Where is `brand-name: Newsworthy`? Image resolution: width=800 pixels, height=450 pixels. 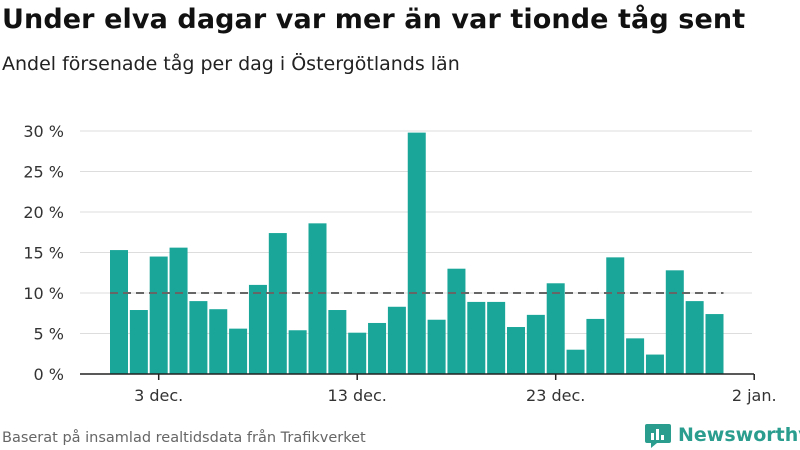 brand-name: Newsworthy is located at coordinates (739, 435).